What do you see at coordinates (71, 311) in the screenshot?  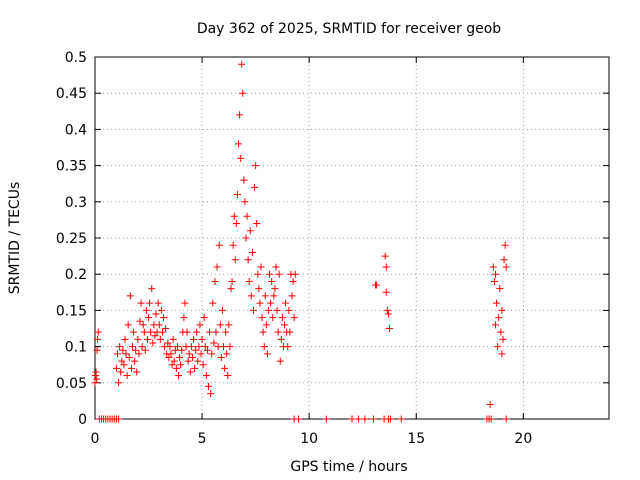 I see `y-tick-label: 0.15` at bounding box center [71, 311].